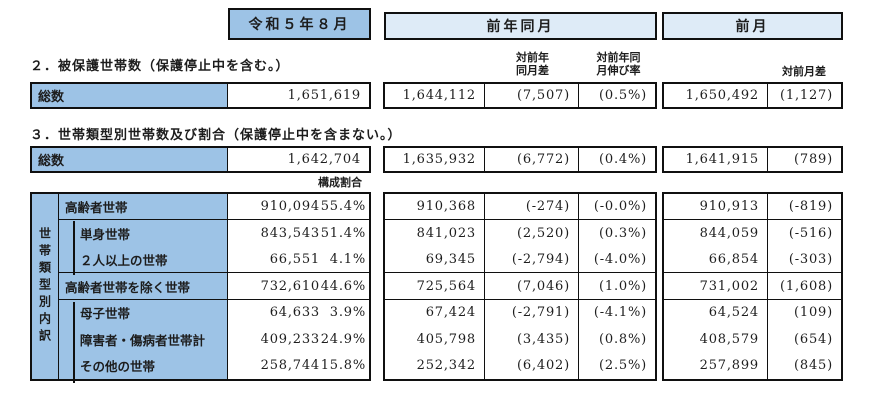 The height and width of the screenshot is (404, 870). What do you see at coordinates (806, 286) in the screenshot?
I see `prev-month-diff-cell: (1,608)` at bounding box center [806, 286].